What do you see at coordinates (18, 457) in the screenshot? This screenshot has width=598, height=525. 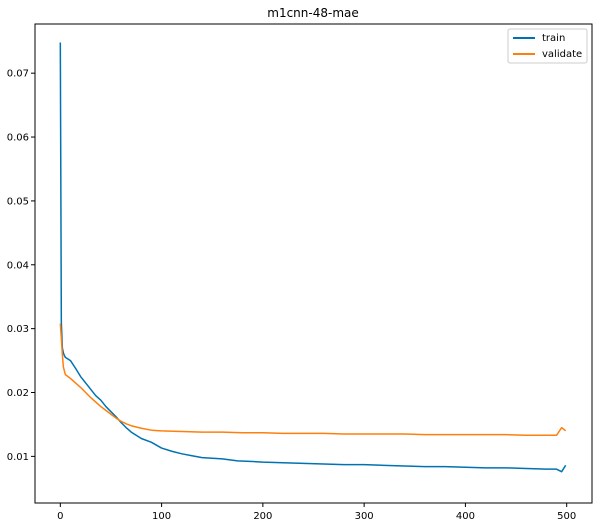 I see `y-tick-label: 0.01` at bounding box center [18, 457].